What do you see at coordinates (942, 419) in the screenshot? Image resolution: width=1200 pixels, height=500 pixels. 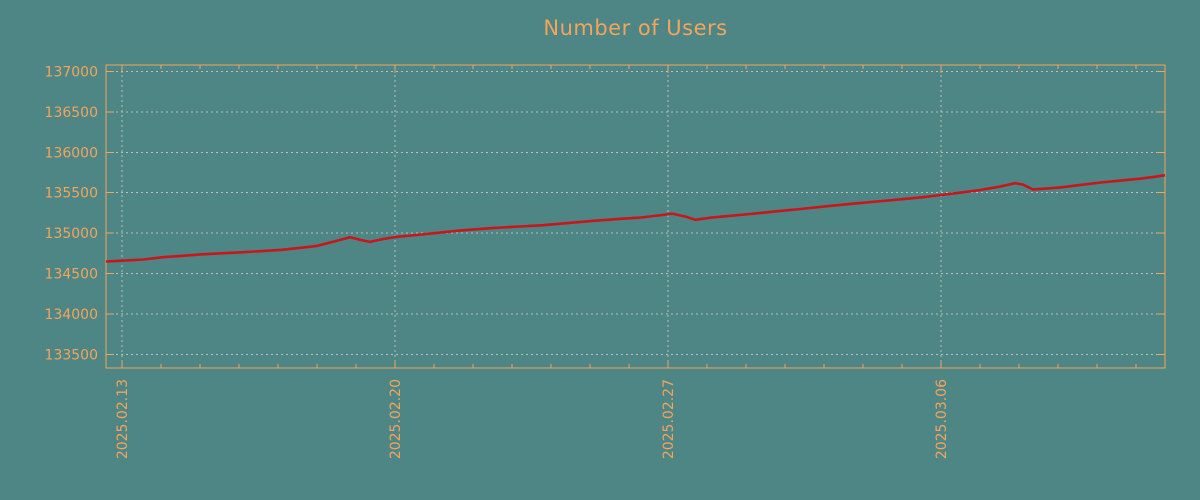 I see `x-tick-label: 2025.03.06` at bounding box center [942, 419].